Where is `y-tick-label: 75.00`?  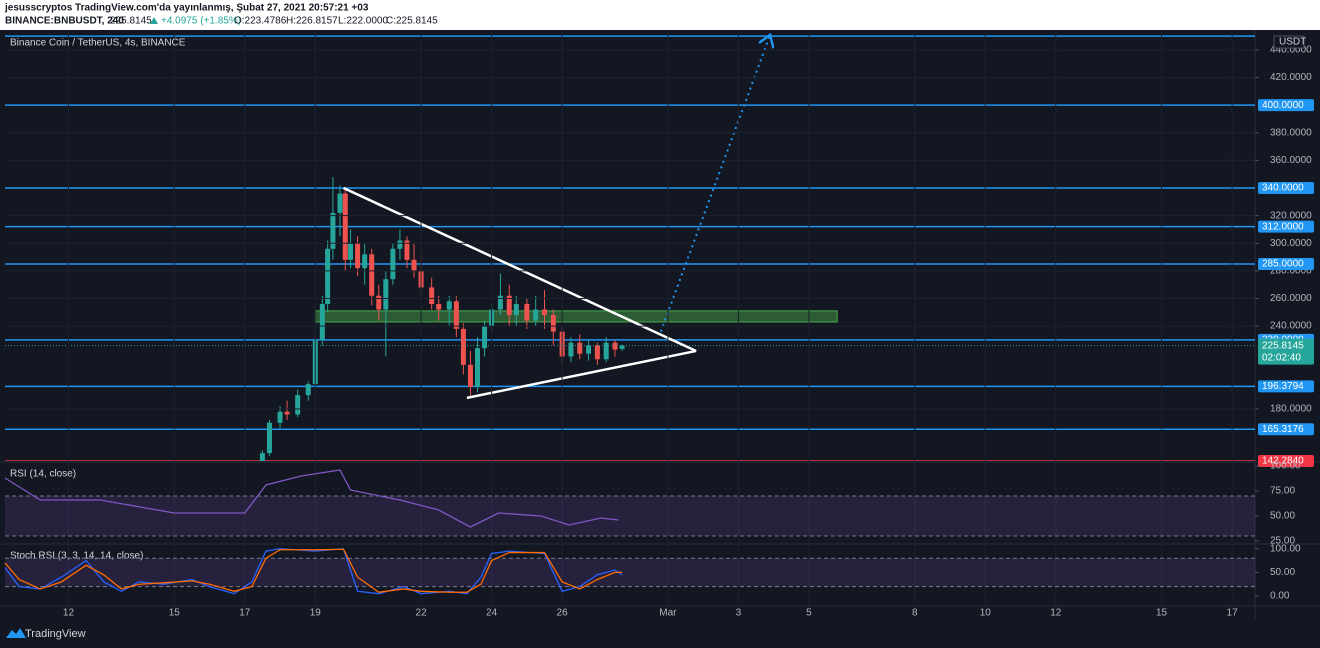 y-tick-label: 75.00 is located at coordinates (1282, 491).